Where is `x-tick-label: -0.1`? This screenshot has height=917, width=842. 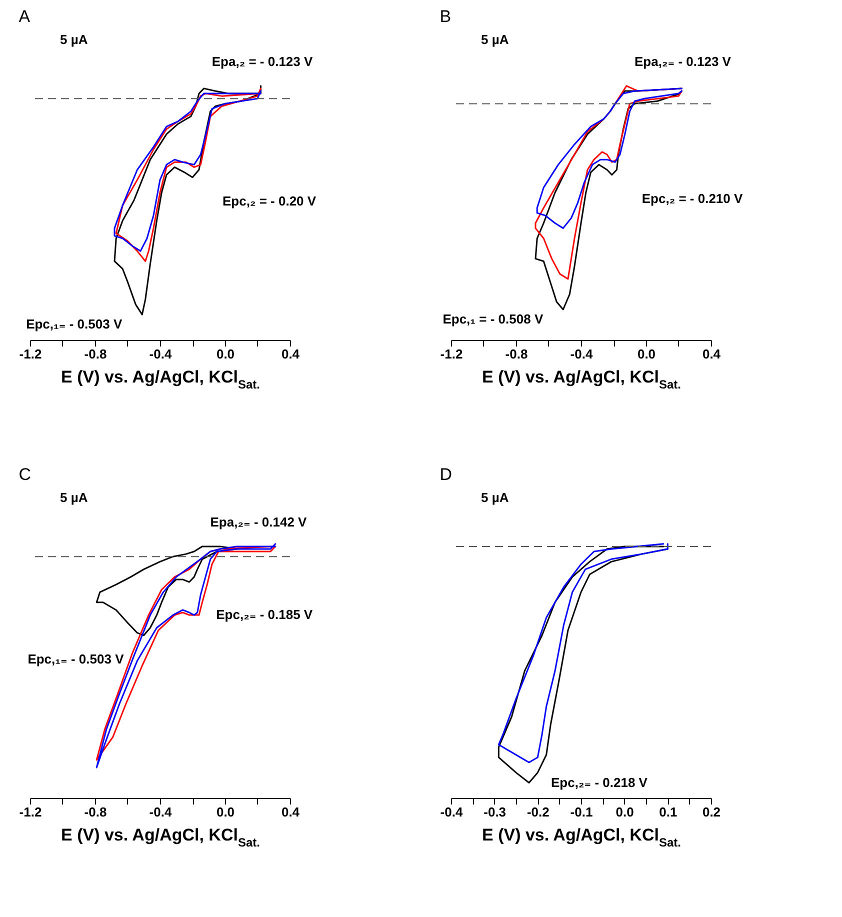
x-tick-label: -0.1 is located at coordinates (581, 812).